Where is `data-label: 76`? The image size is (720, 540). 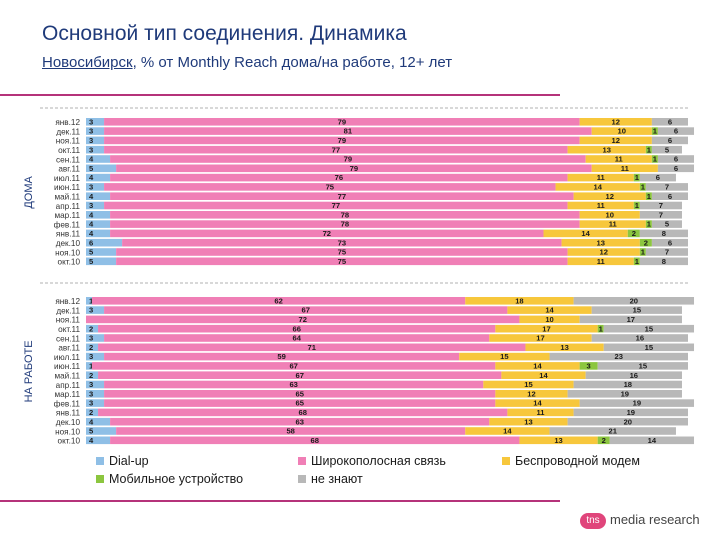
data-label: 76 is located at coordinates (339, 177).